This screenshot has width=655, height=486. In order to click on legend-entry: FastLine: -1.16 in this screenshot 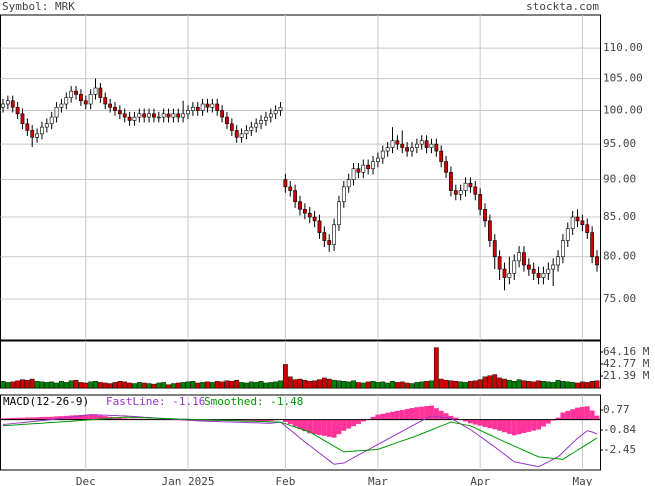, I will do `click(155, 401)`.